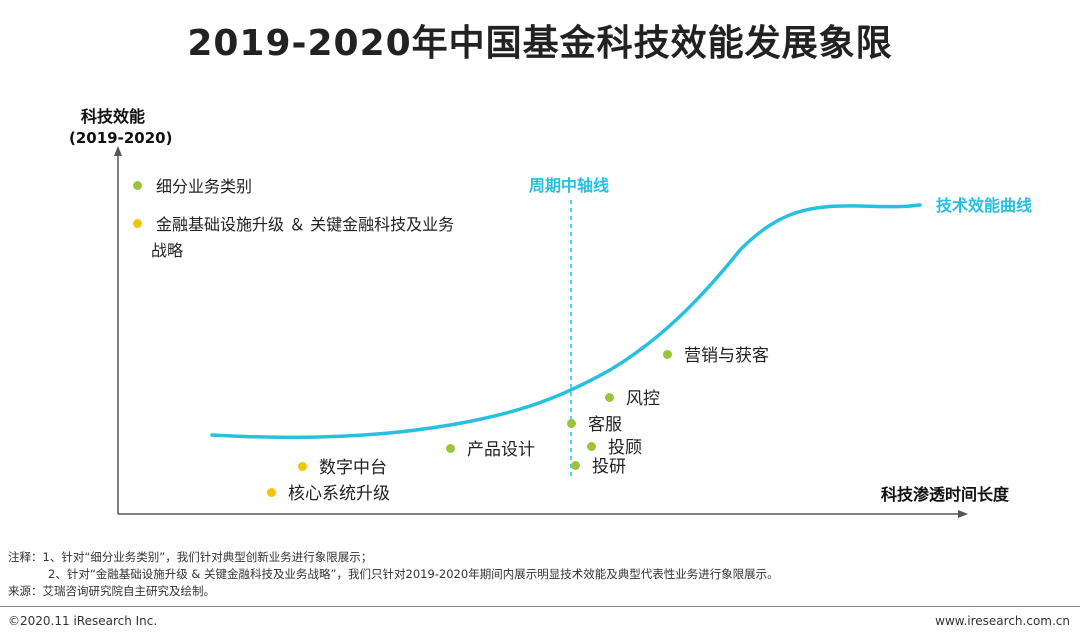  Describe the element at coordinates (305, 224) in the screenshot. I see `legend-label: 金融基础设施升级 ＆ 关键金融科技及业务` at that location.